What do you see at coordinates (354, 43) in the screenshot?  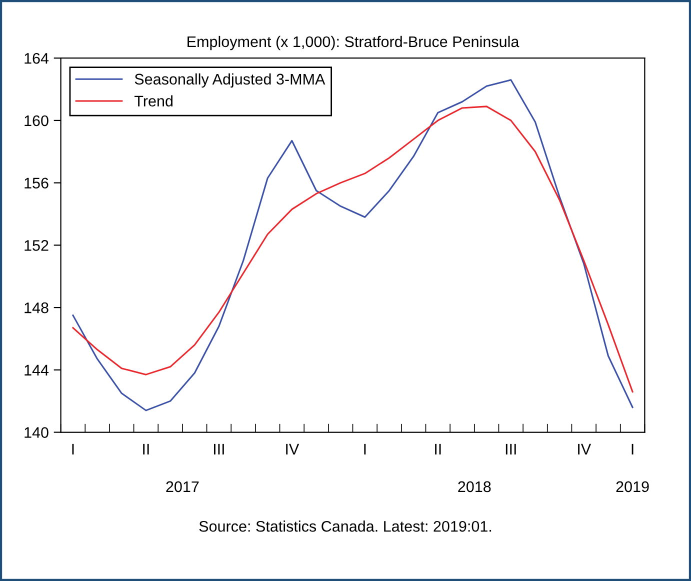 I see `chart-title: Employment (x 1,000): Stratford-Bruce Peninsula` at bounding box center [354, 43].